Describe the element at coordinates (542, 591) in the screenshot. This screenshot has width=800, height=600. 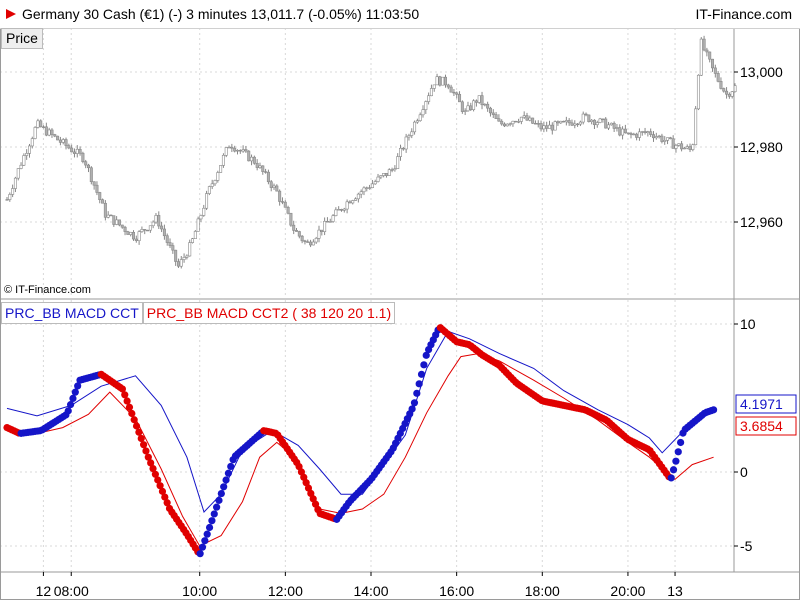
I see `time-tick-label-6: 18:00` at that location.